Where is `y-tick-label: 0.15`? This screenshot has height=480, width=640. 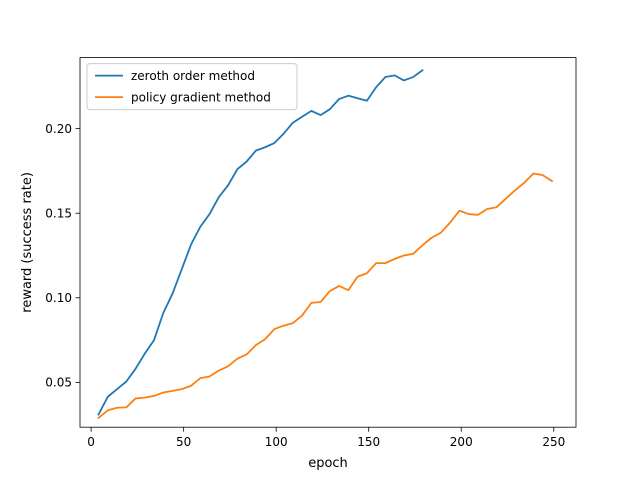
y-tick-label: 0.15 is located at coordinates (58, 214).